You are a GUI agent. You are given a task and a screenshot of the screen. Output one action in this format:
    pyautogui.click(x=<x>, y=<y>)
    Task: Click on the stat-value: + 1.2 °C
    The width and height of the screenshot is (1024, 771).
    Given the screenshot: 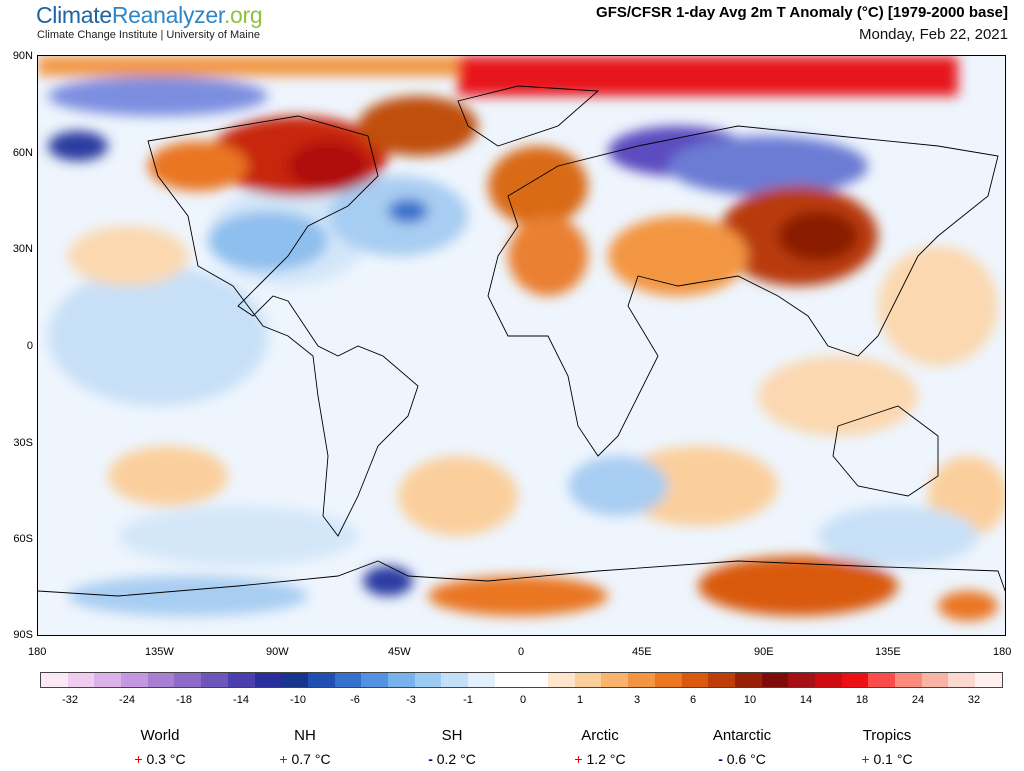 What is the action you would take?
    pyautogui.click(x=599, y=759)
    